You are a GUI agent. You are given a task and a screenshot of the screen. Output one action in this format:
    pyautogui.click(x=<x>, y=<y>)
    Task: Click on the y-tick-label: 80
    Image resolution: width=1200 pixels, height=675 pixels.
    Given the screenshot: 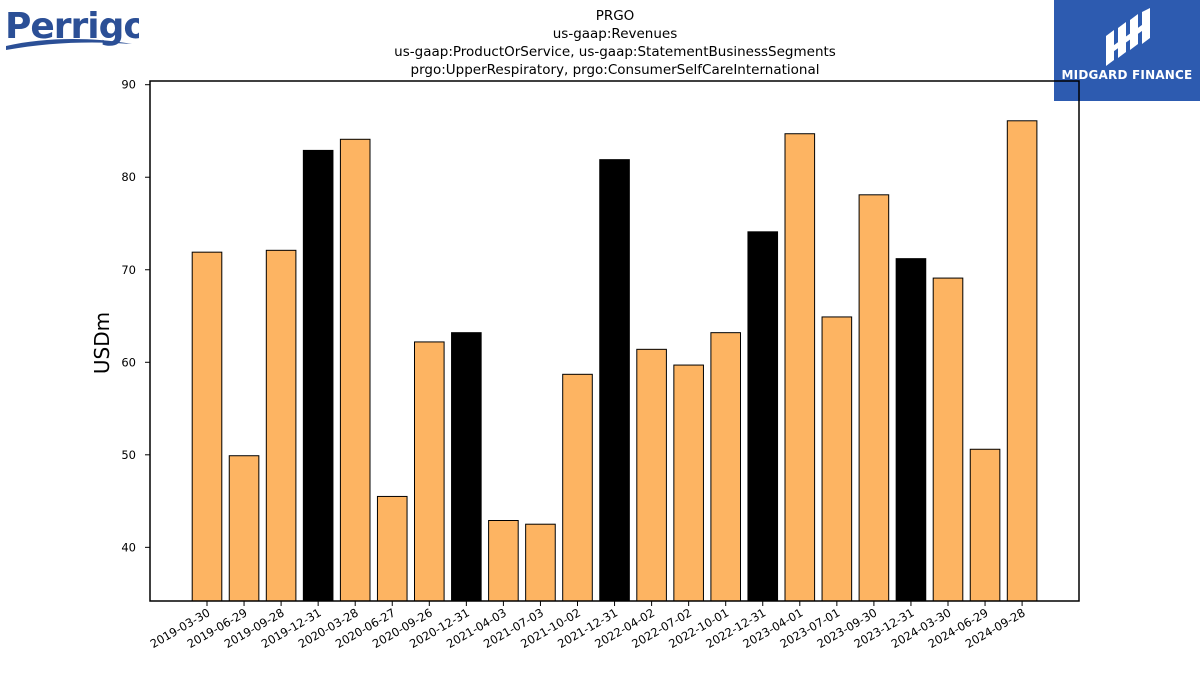 What is the action you would take?
    pyautogui.click(x=128, y=177)
    